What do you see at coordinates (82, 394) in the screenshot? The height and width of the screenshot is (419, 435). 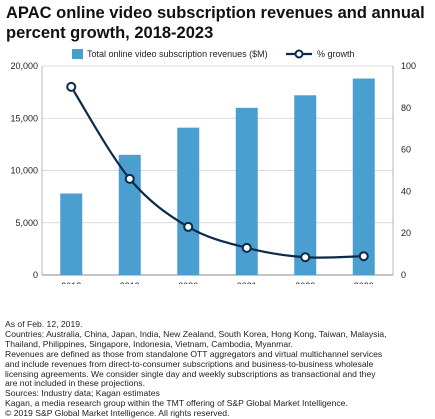 I see `note-line: Sources: Industry data; Kagan estimates` at bounding box center [82, 394].